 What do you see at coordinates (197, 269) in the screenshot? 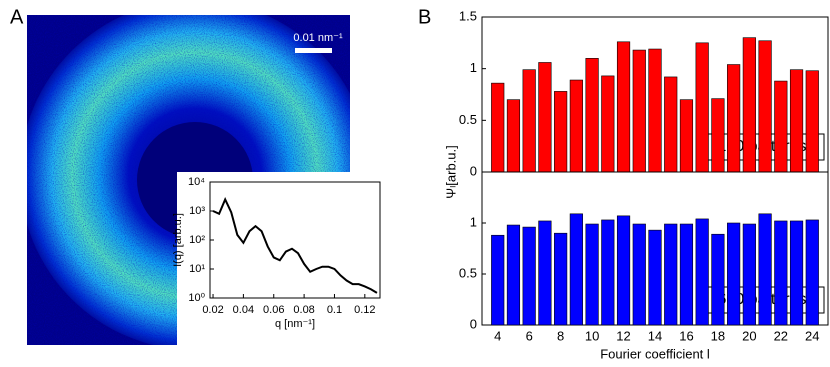
I see `y-tick-label: 10¹` at bounding box center [197, 269].